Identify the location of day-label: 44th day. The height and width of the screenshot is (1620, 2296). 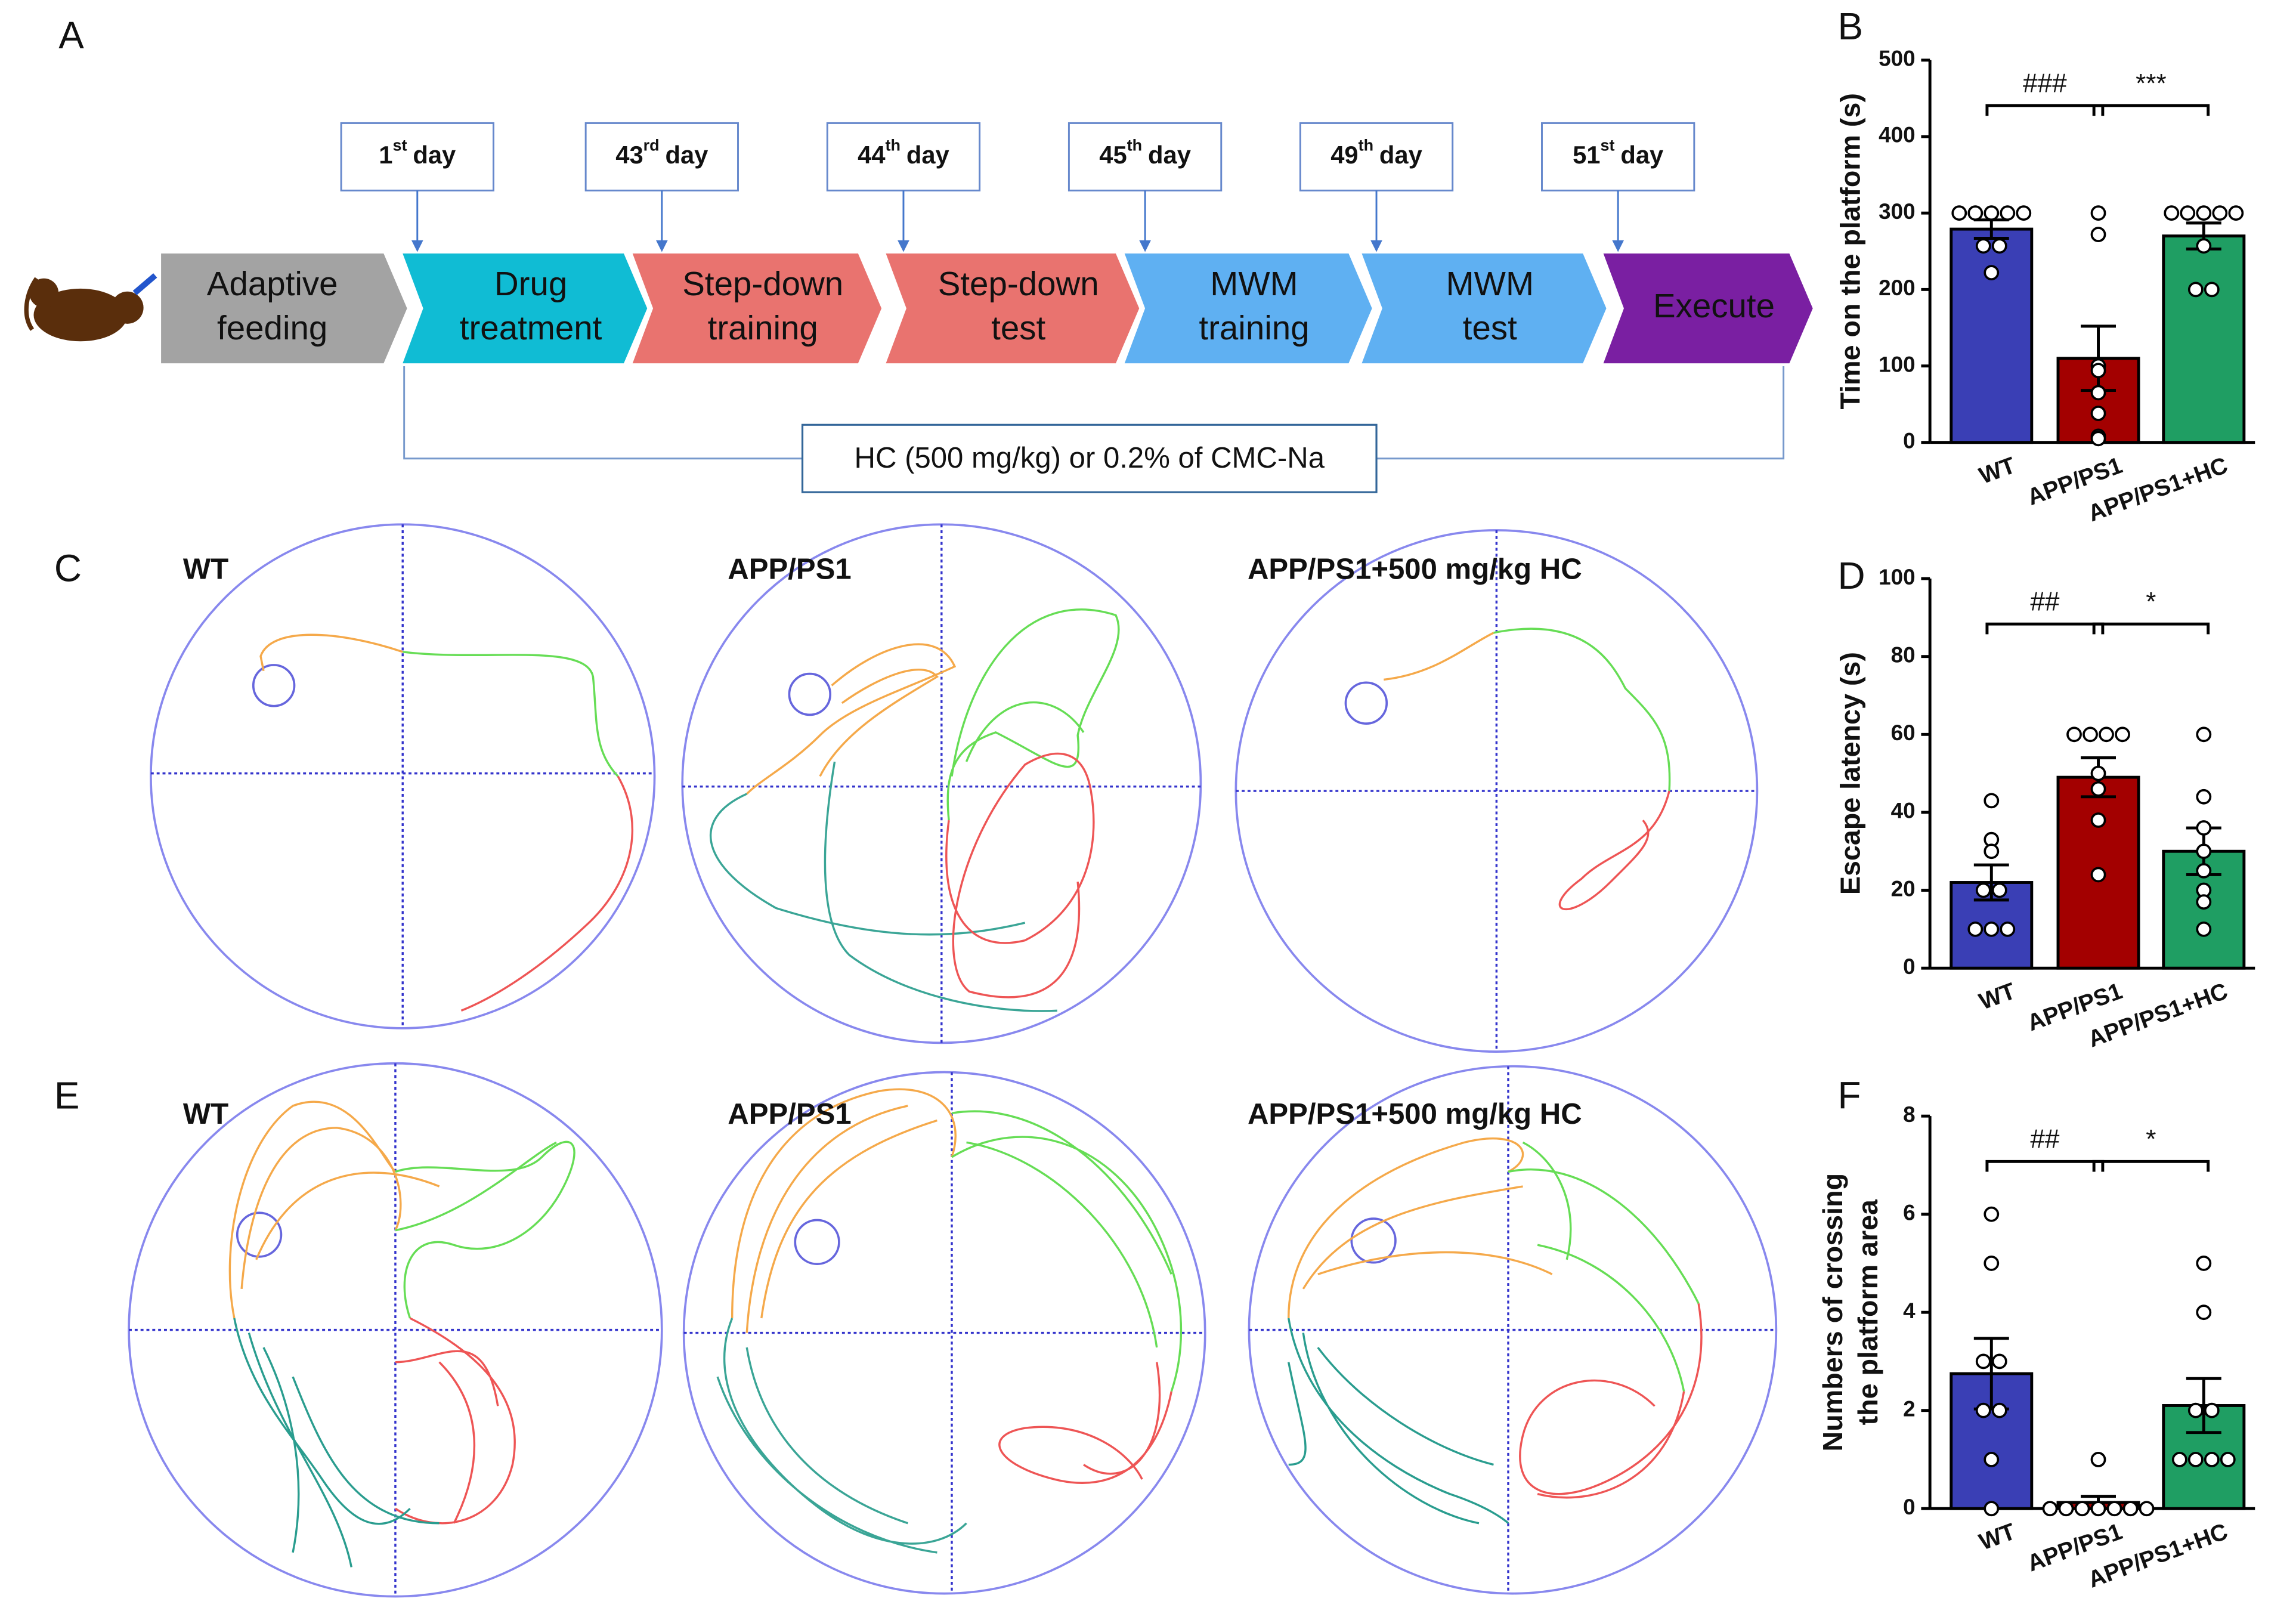
(903, 153).